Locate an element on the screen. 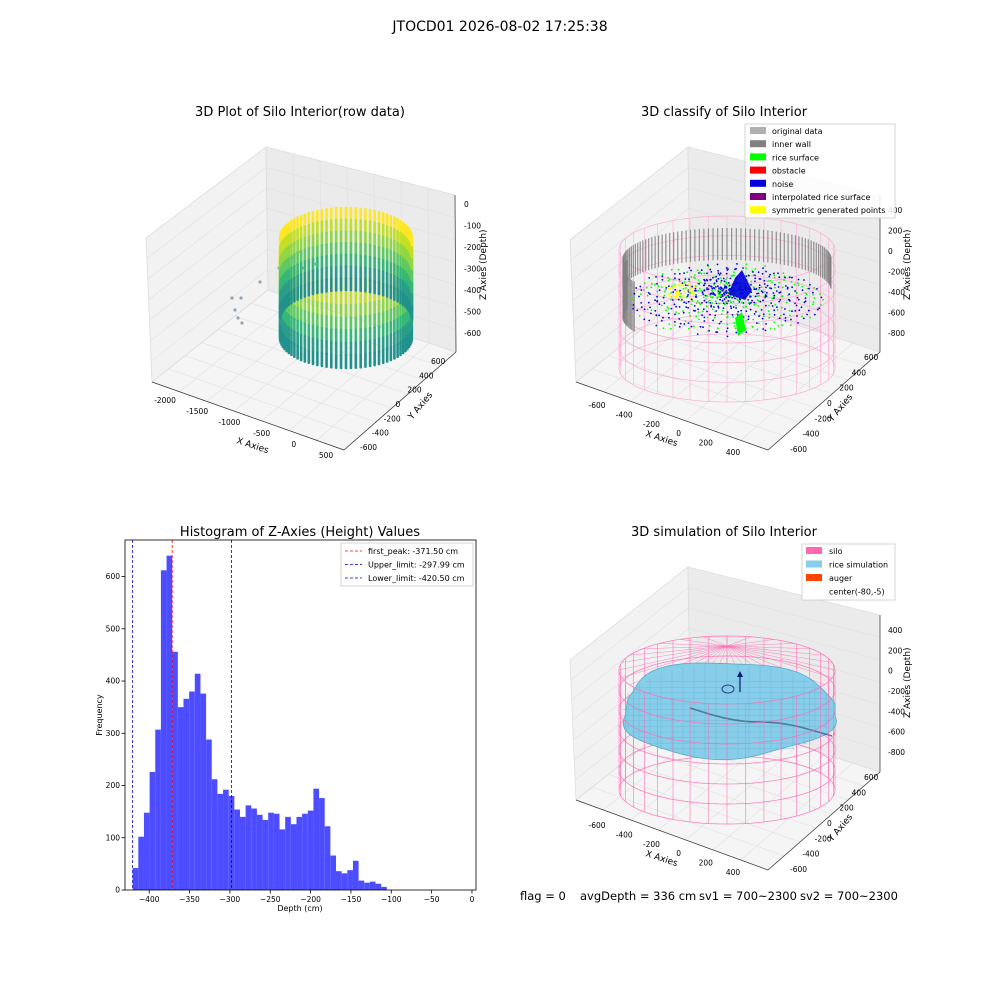  tick-label: -400 is located at coordinates (380, 433).